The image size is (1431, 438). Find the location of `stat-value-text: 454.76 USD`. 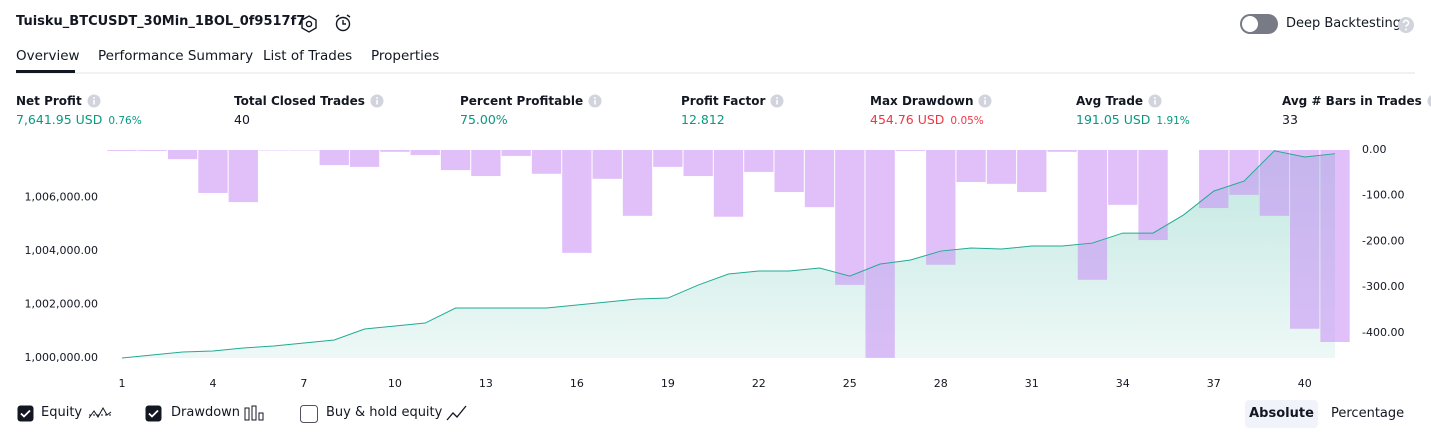

stat-value-text: 454.76 USD is located at coordinates (907, 119).